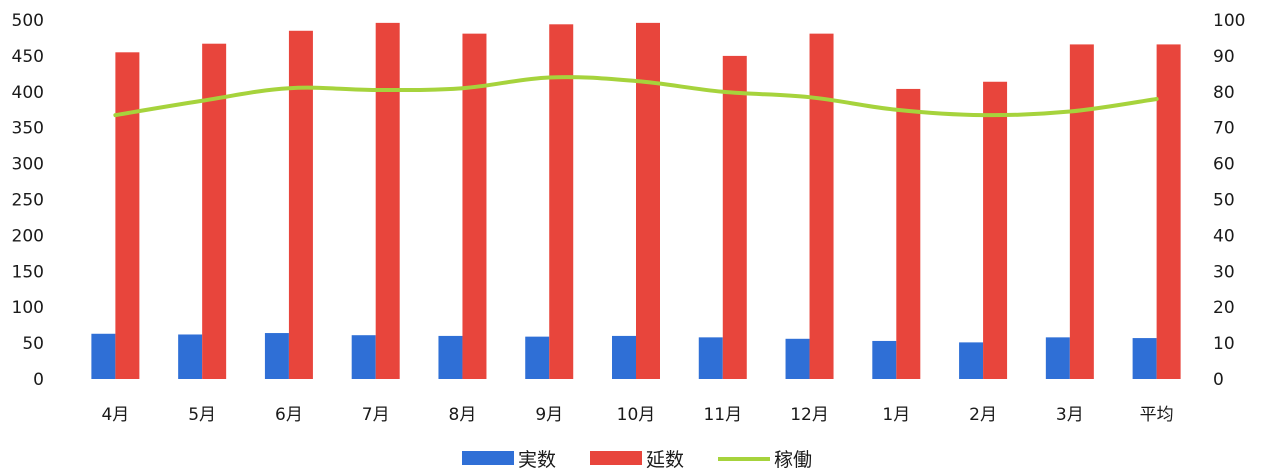 This screenshot has width=1269, height=471. I want to click on y-left-tick-label: 250, so click(28, 201).